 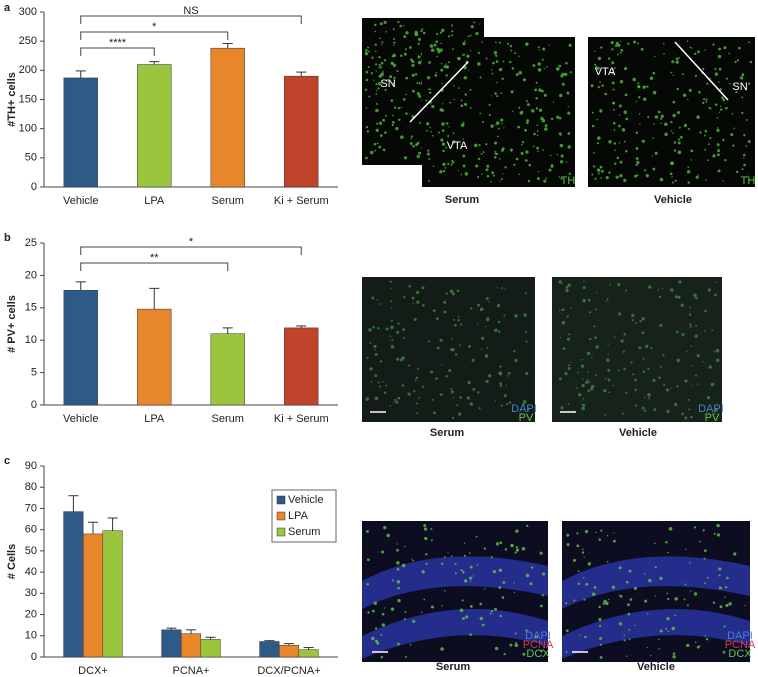 I want to click on image-caption: Serum, so click(x=447, y=433).